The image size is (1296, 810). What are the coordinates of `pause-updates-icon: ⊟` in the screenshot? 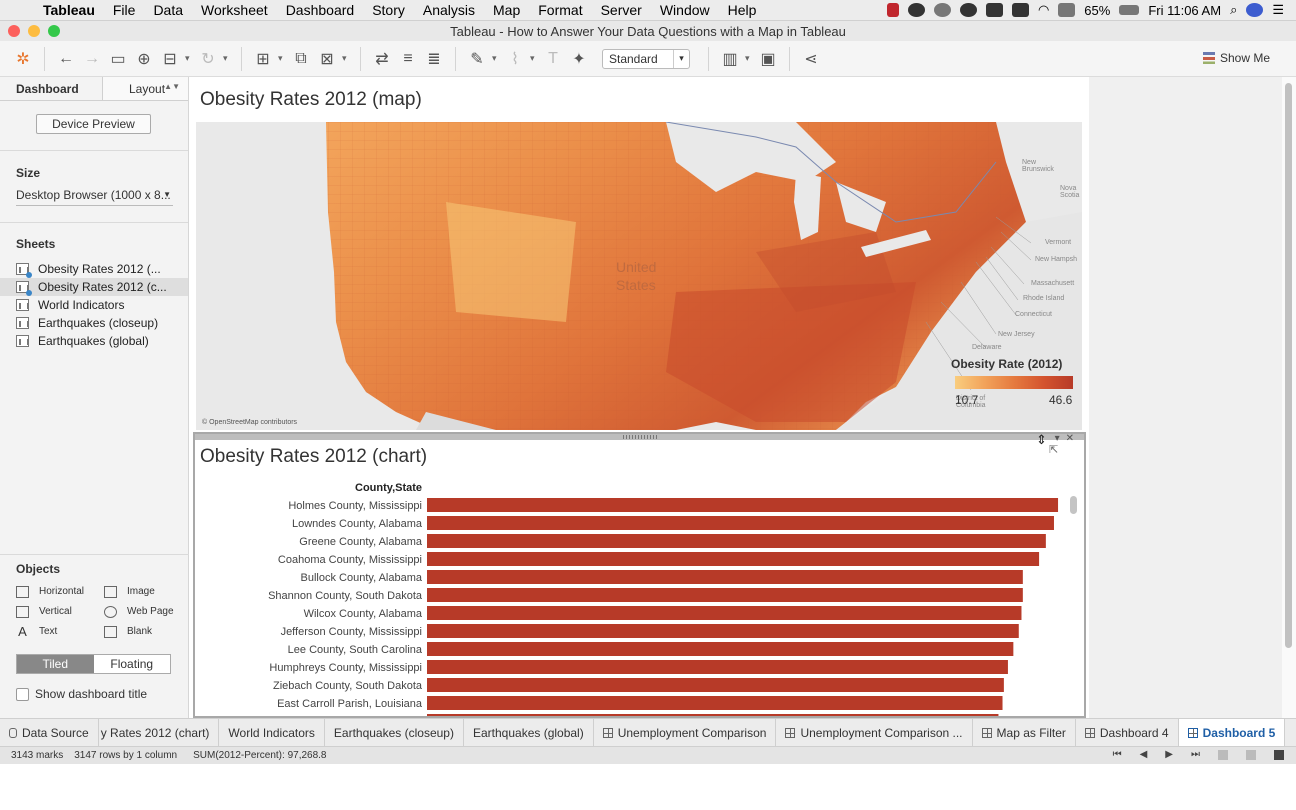 It's located at (170, 59).